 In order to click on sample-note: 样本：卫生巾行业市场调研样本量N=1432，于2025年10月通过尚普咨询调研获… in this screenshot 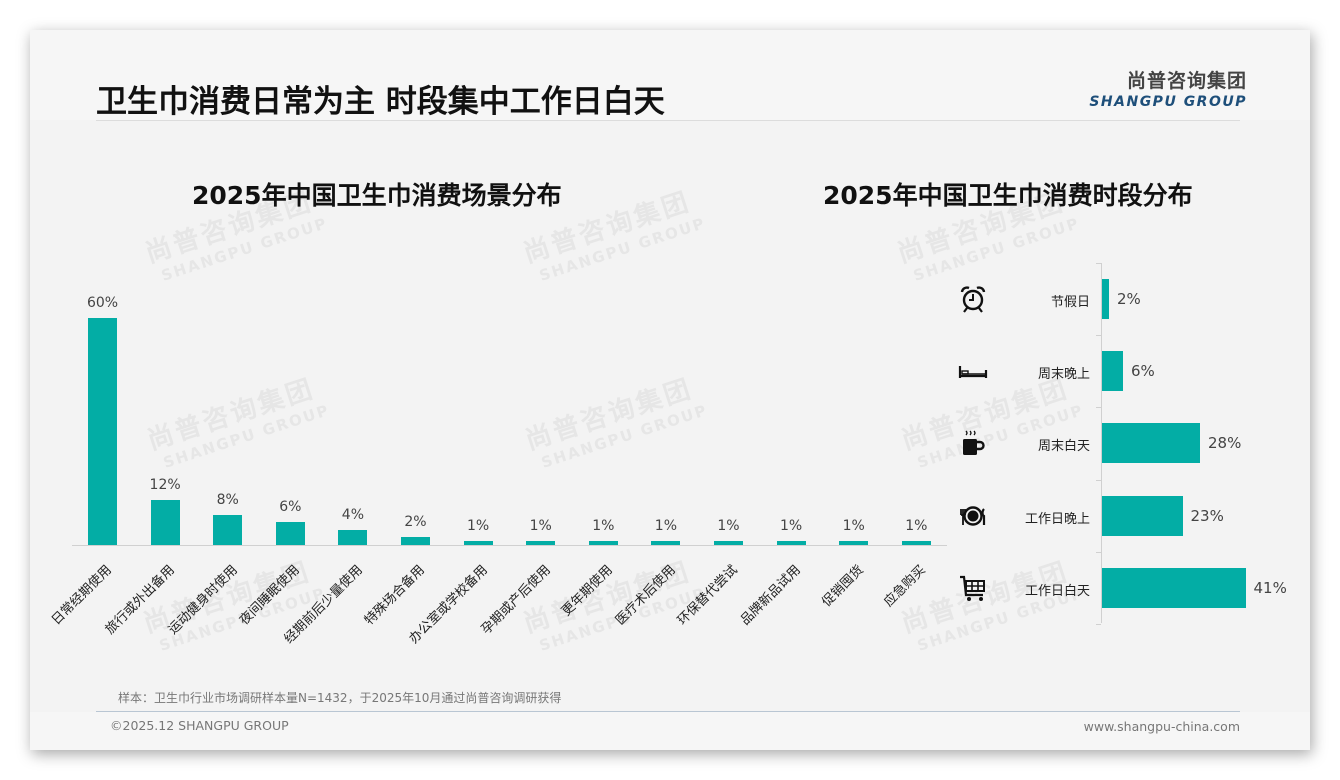, I will do `click(340, 698)`.